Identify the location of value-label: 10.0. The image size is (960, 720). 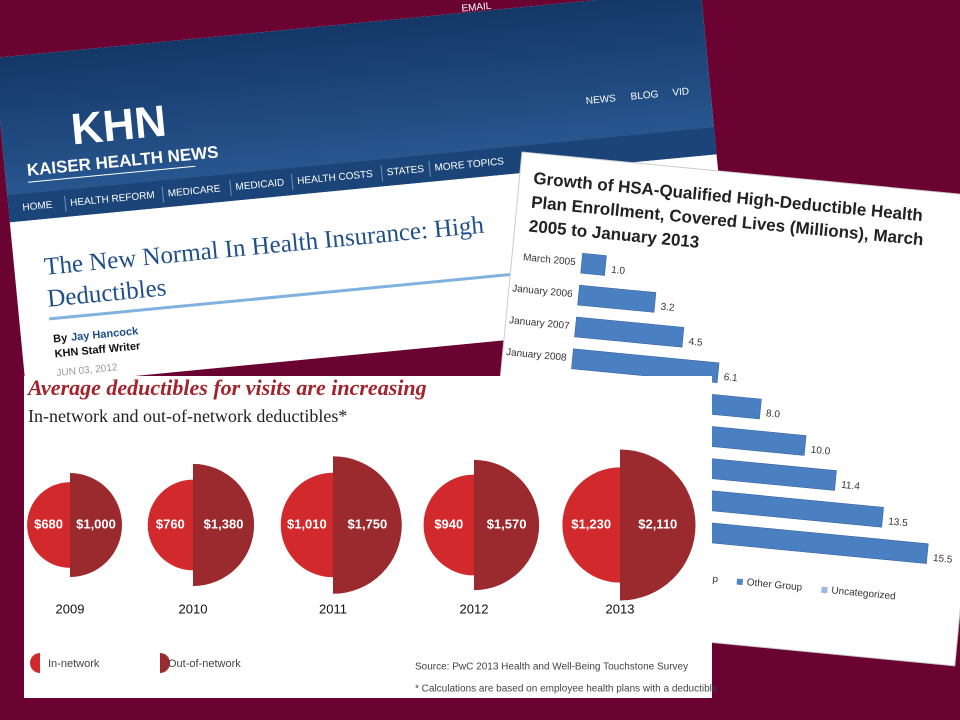
(820, 451).